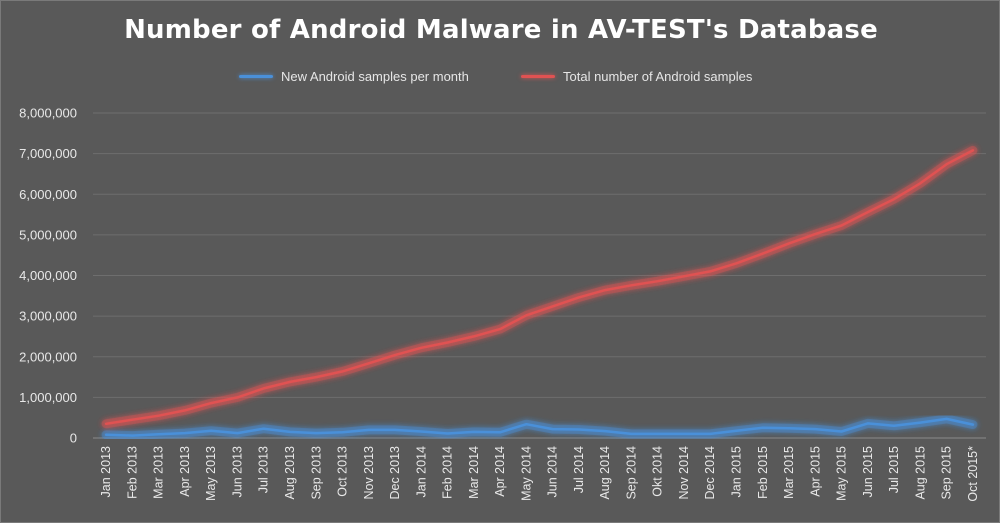 The image size is (1000, 523). What do you see at coordinates (316, 473) in the screenshot?
I see `x-tick-label: Sep 2013` at bounding box center [316, 473].